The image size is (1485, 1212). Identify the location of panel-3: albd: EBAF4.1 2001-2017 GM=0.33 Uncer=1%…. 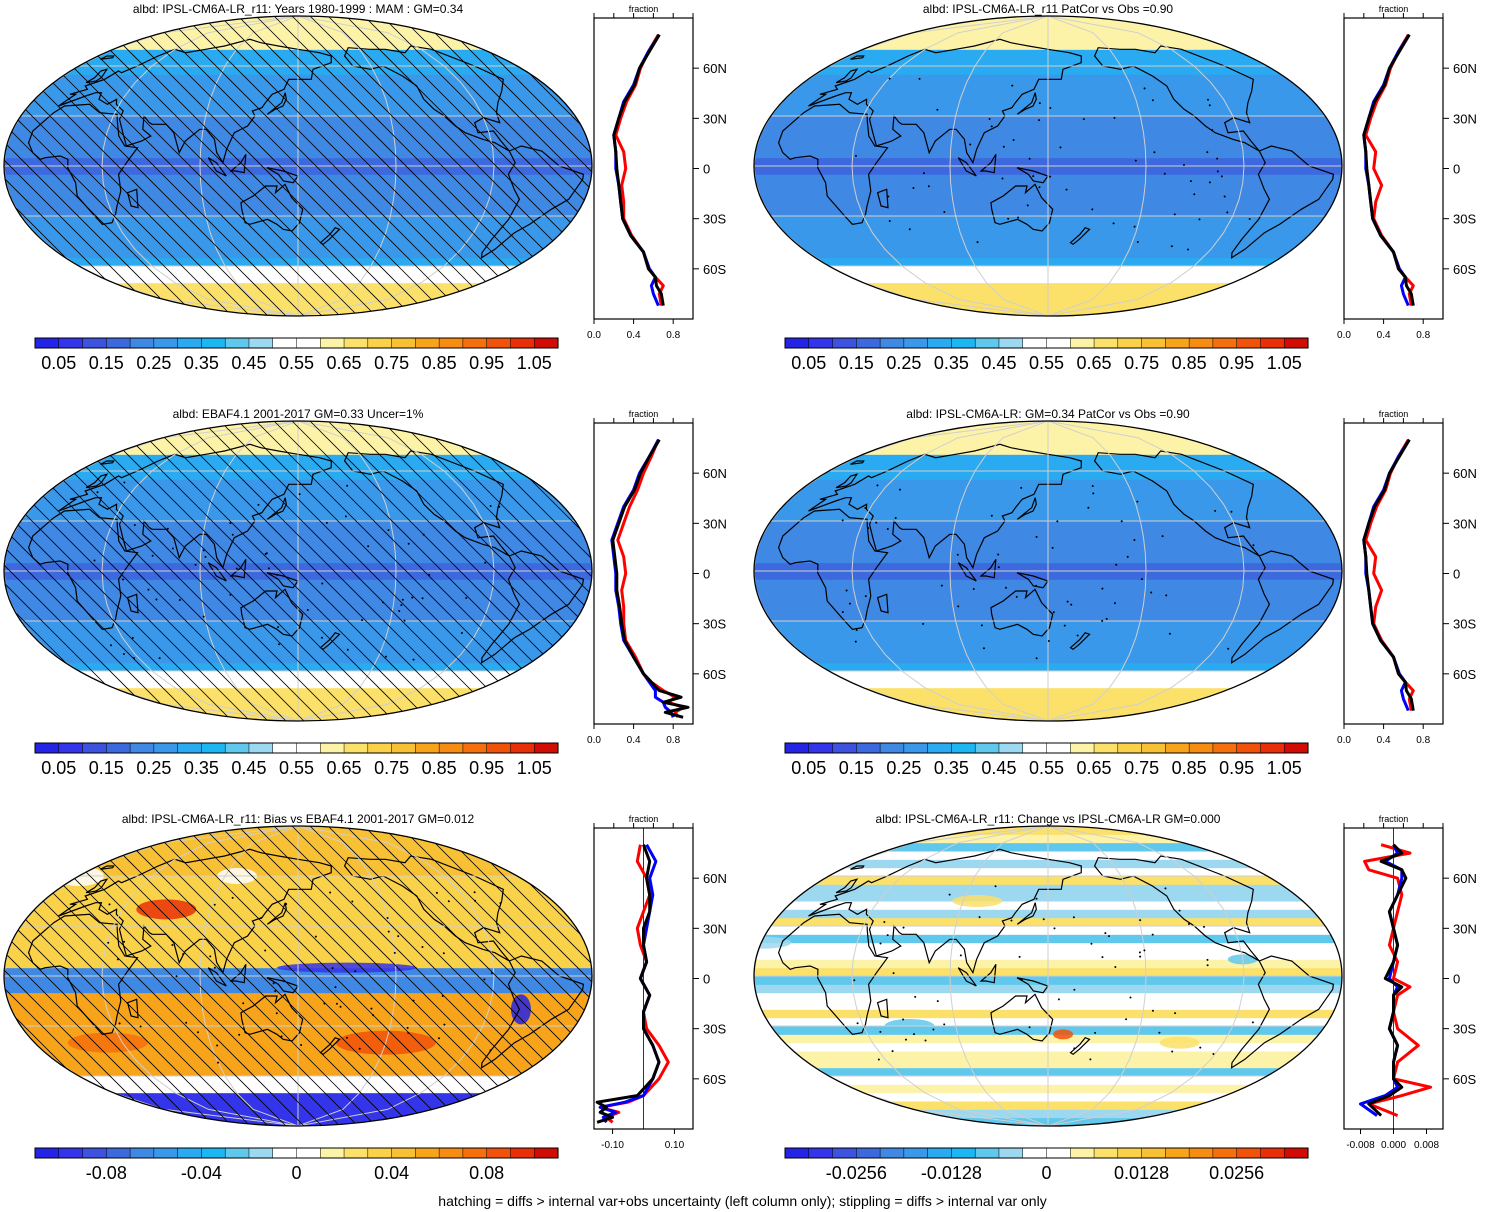
(365, 592).